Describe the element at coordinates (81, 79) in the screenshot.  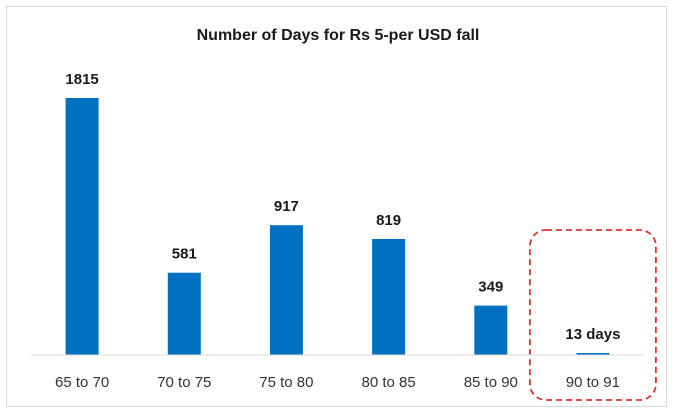
I see `data-label-65-to-70: 1815` at that location.